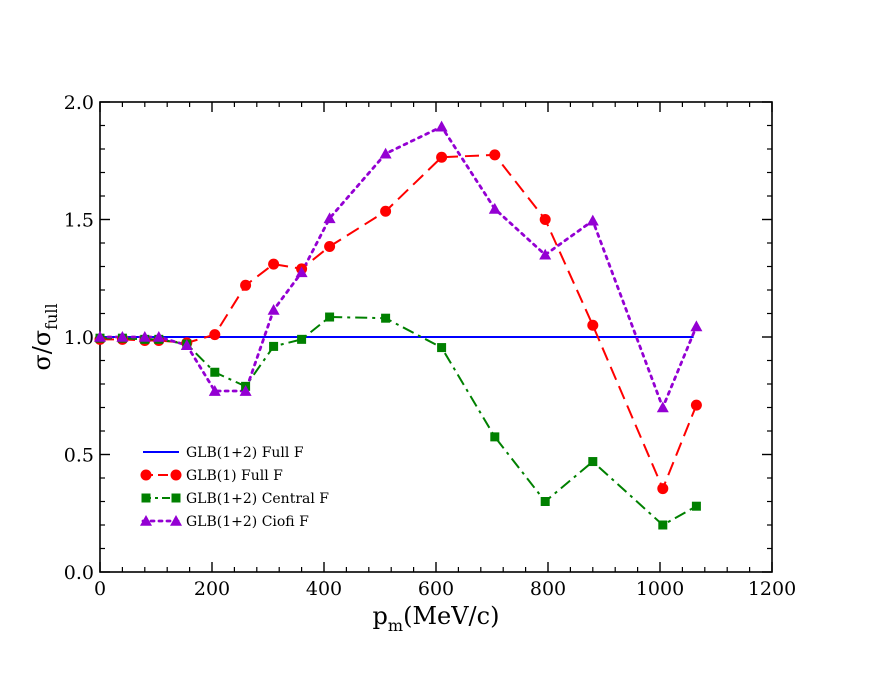 The image size is (872, 674). What do you see at coordinates (100, 589) in the screenshot?
I see `x-tick-label: 0` at bounding box center [100, 589].